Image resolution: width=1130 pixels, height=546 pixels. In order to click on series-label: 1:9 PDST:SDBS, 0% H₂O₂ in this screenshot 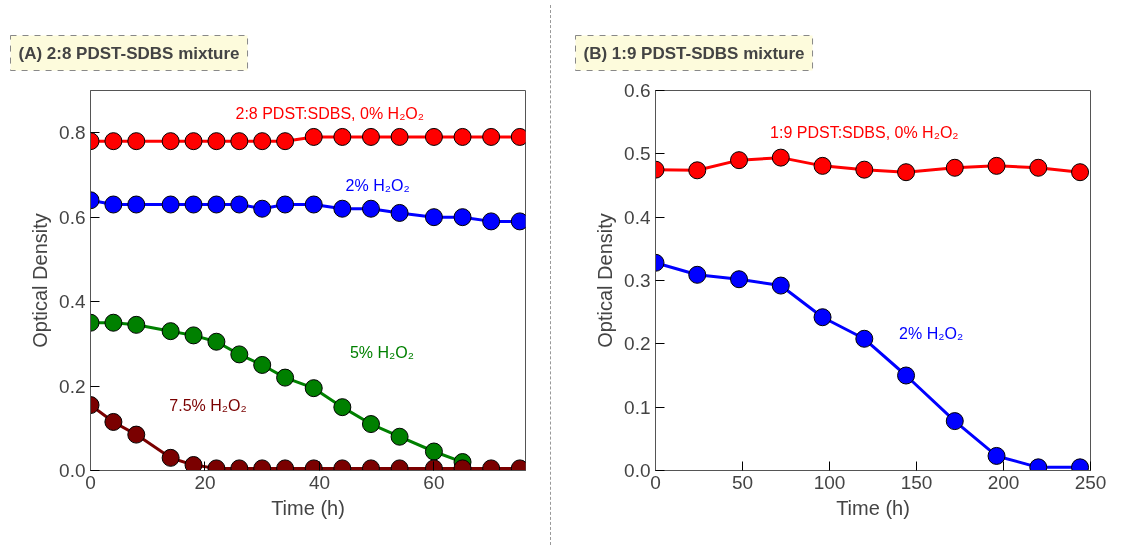, I will do `click(864, 132)`.